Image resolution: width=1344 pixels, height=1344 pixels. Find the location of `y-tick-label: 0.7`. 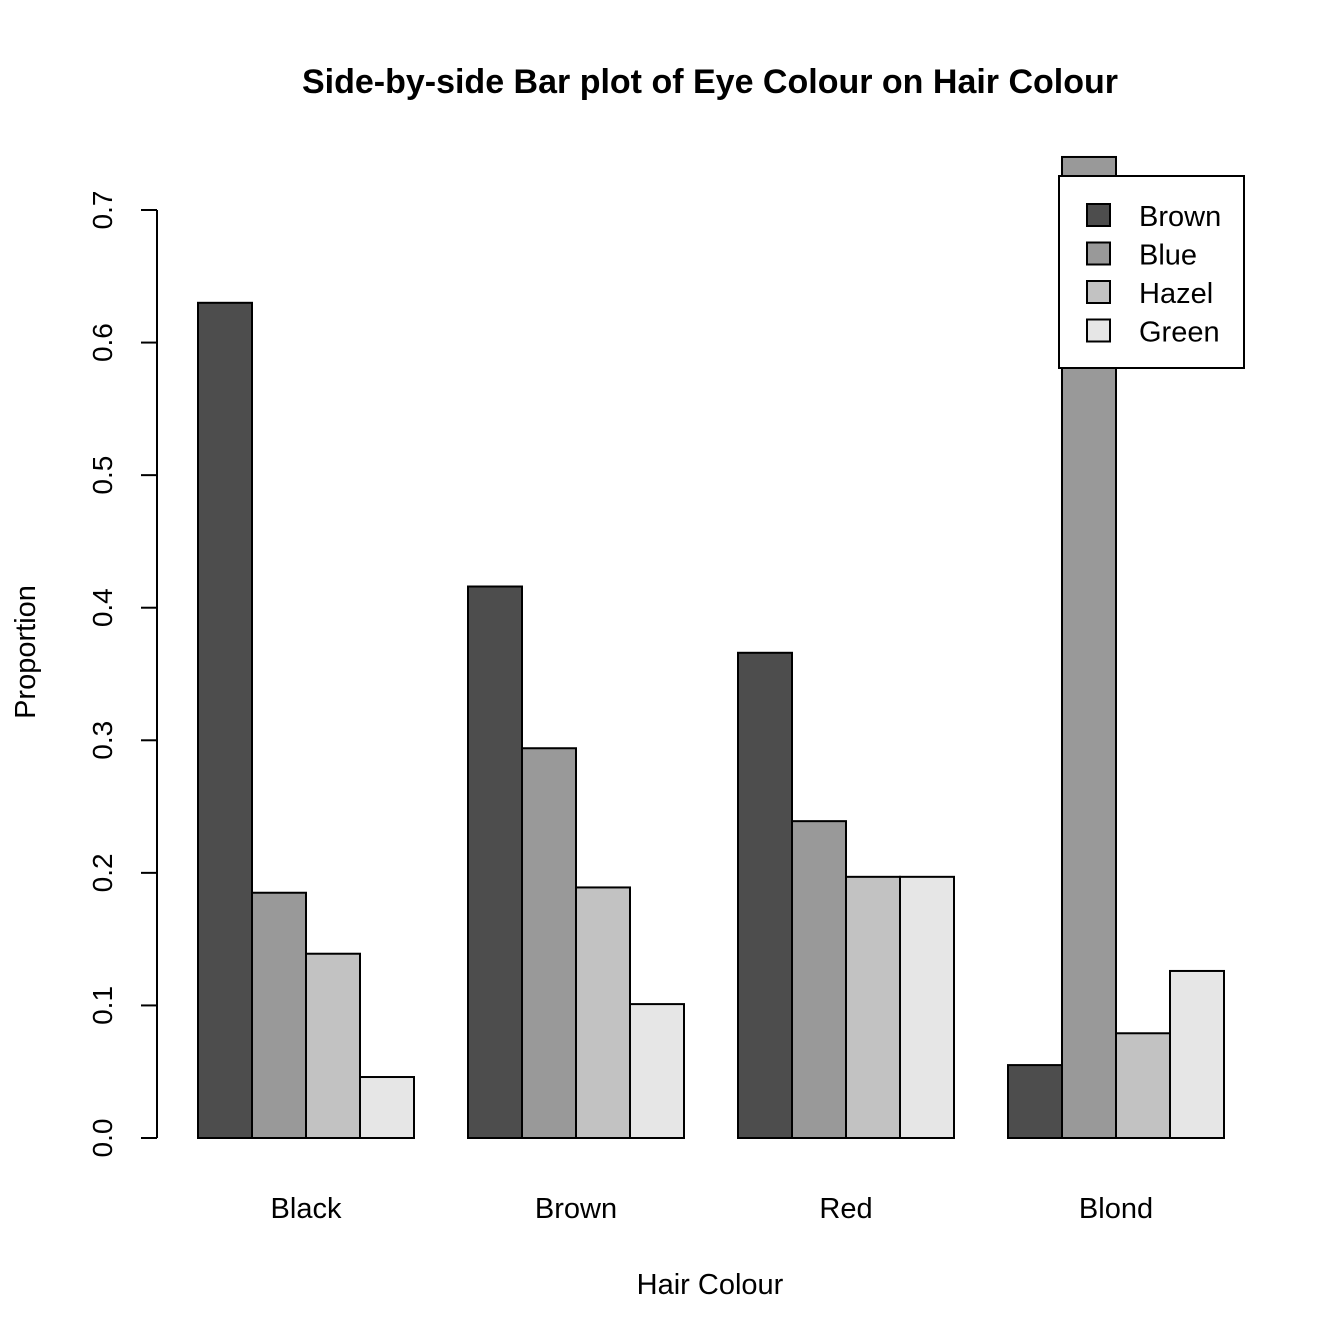

y-tick-label: 0.7 is located at coordinates (102, 210).